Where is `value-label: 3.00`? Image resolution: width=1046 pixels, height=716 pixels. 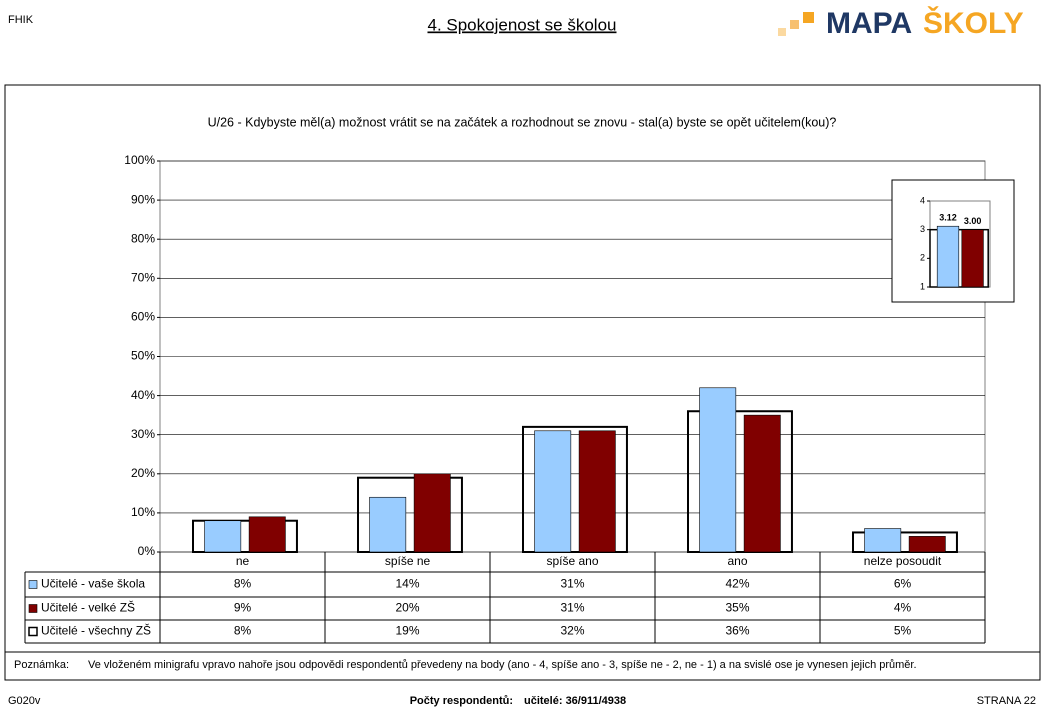
value-label: 3.00 is located at coordinates (973, 221).